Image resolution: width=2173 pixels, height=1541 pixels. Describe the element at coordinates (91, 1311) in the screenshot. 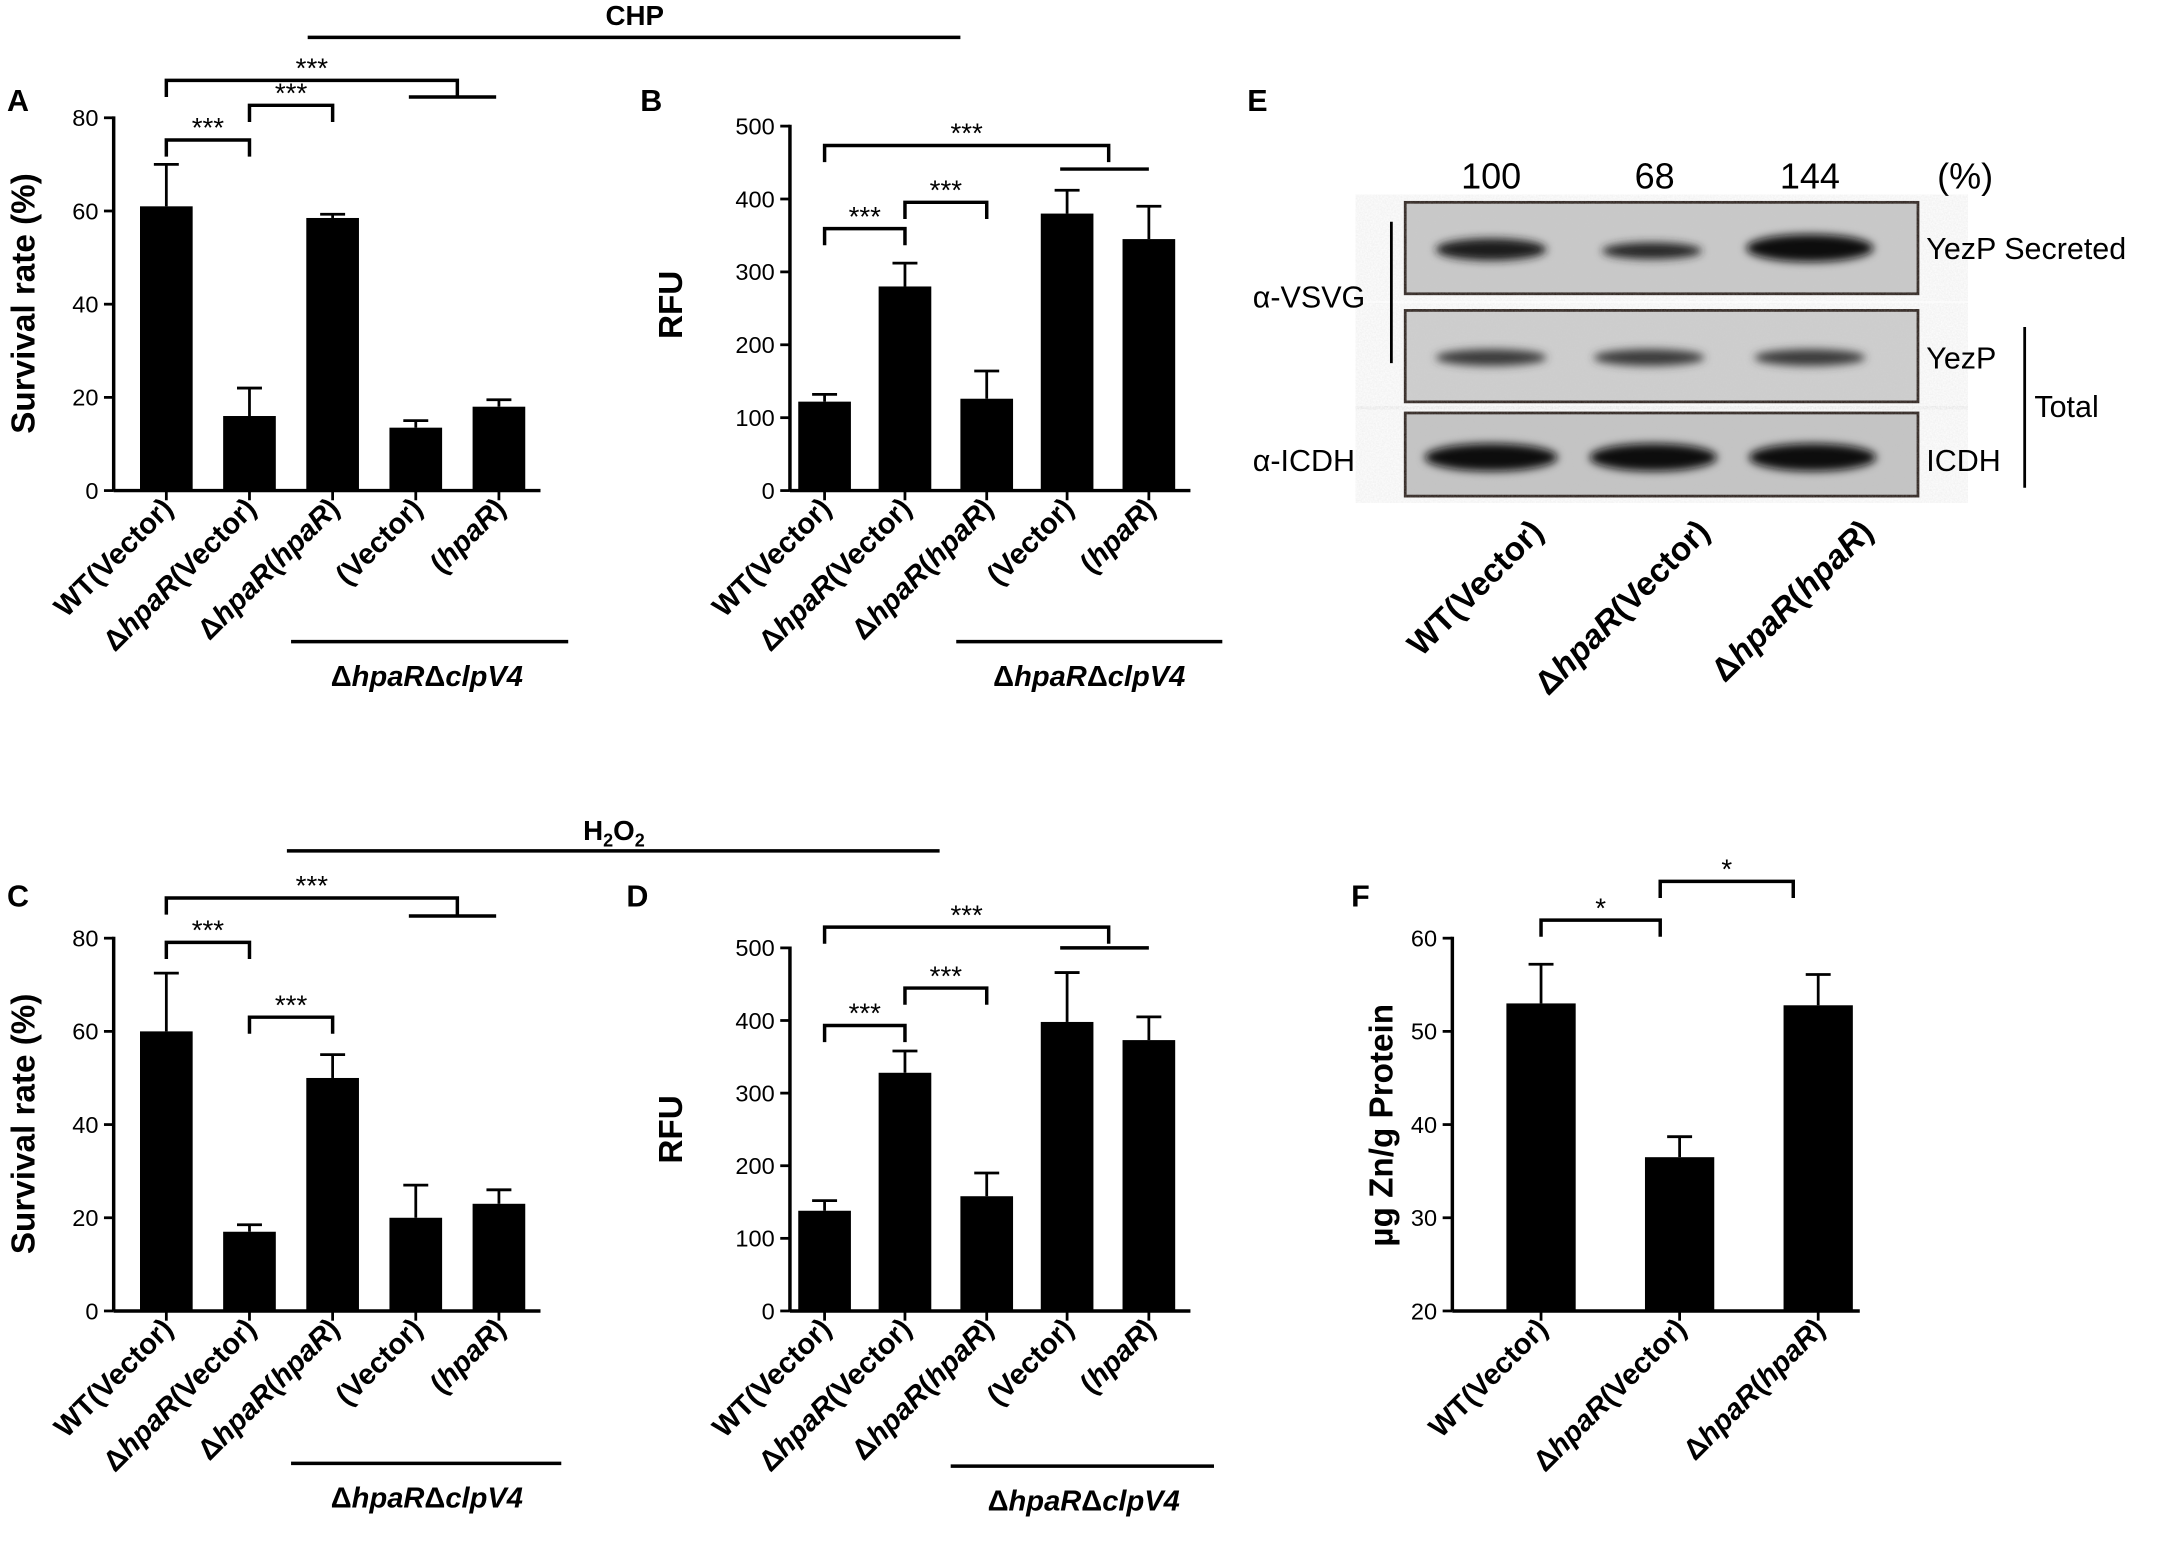

I see `panel-c-y-tick-label: 0` at that location.